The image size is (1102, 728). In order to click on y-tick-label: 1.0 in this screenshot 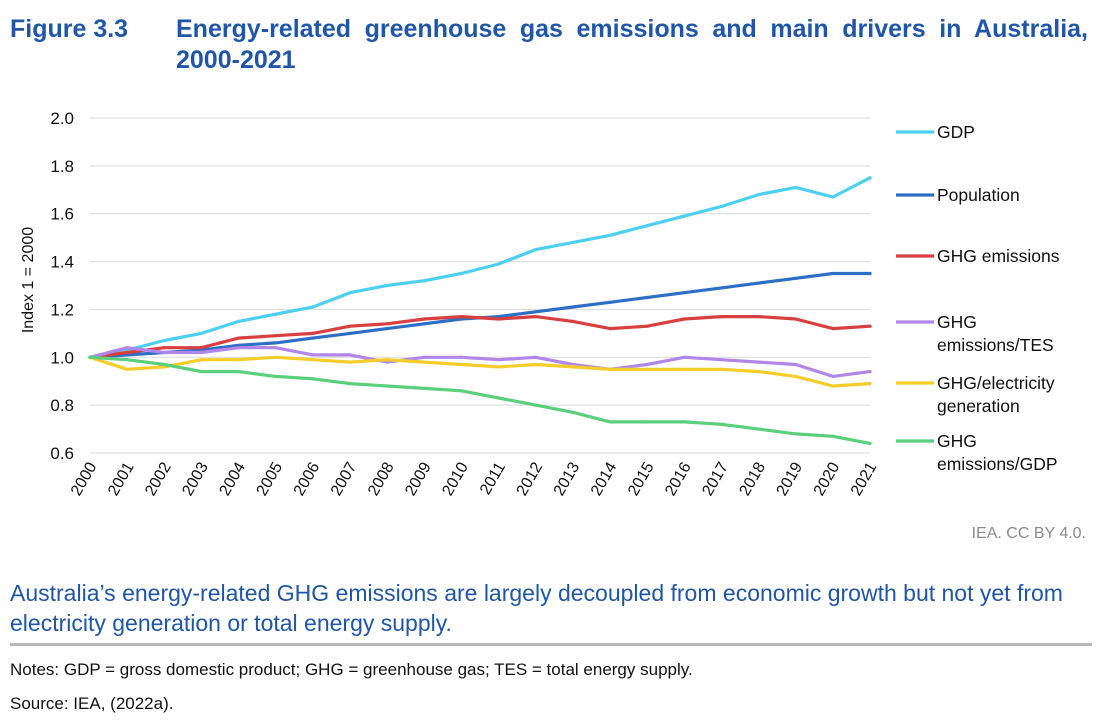, I will do `click(62, 357)`.